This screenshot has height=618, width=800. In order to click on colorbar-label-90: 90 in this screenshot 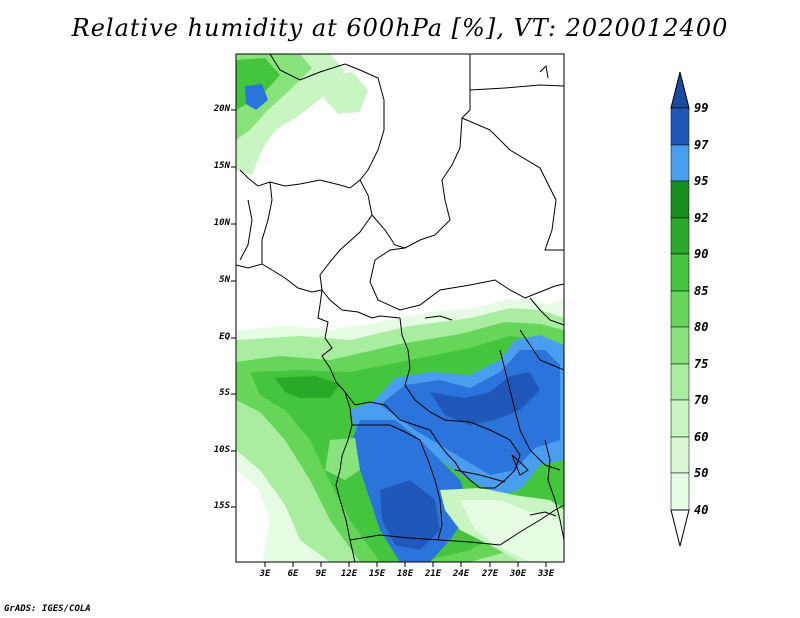, I will do `click(701, 254)`.